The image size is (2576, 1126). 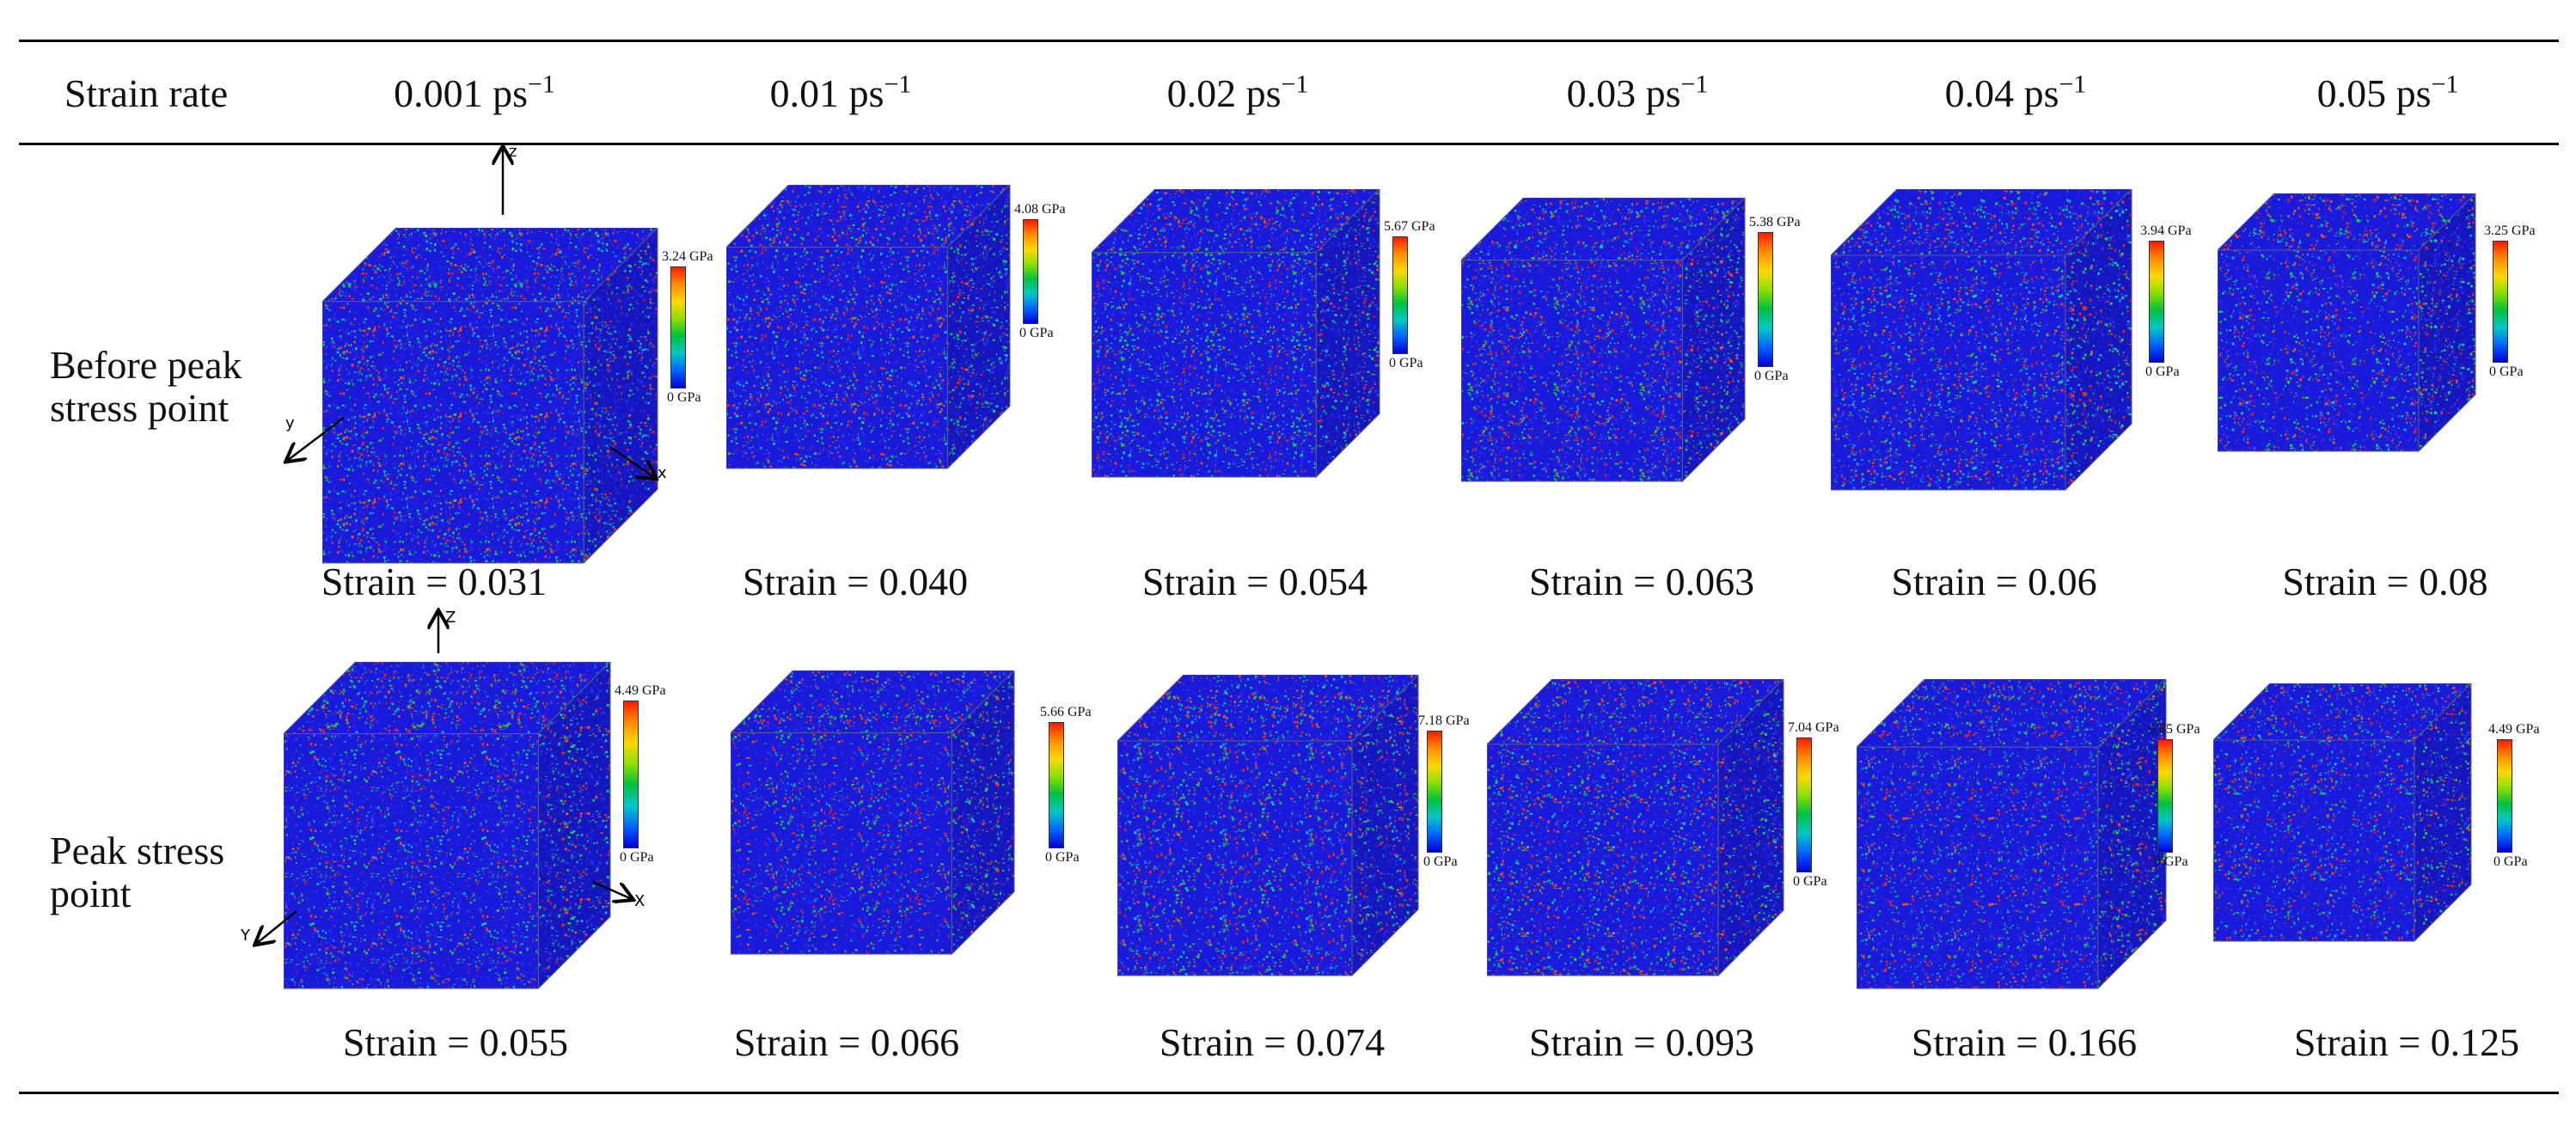 I want to click on header-strain-rate: 0.04 ps−1, so click(x=2016, y=93).